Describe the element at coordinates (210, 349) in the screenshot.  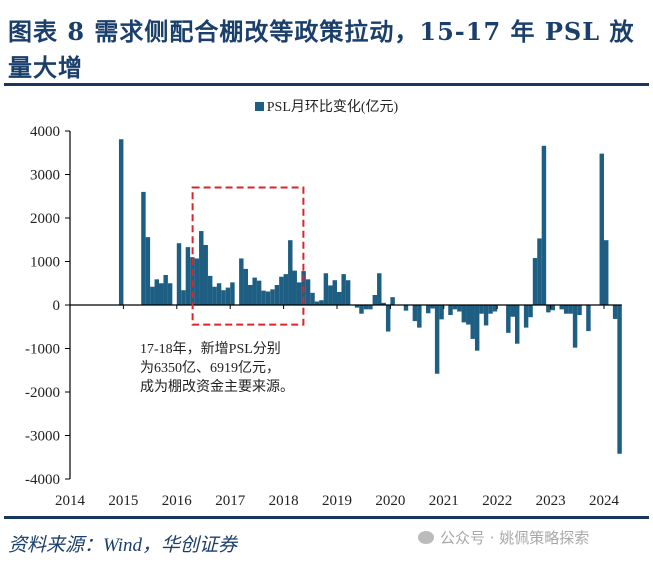
I see `annotation-line: 17-18年，新增PSL分别` at that location.